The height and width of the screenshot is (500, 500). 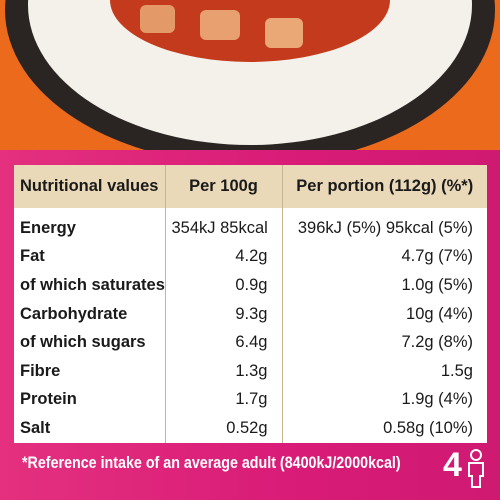 What do you see at coordinates (223, 186) in the screenshot?
I see `header-cell: Per 100g` at bounding box center [223, 186].